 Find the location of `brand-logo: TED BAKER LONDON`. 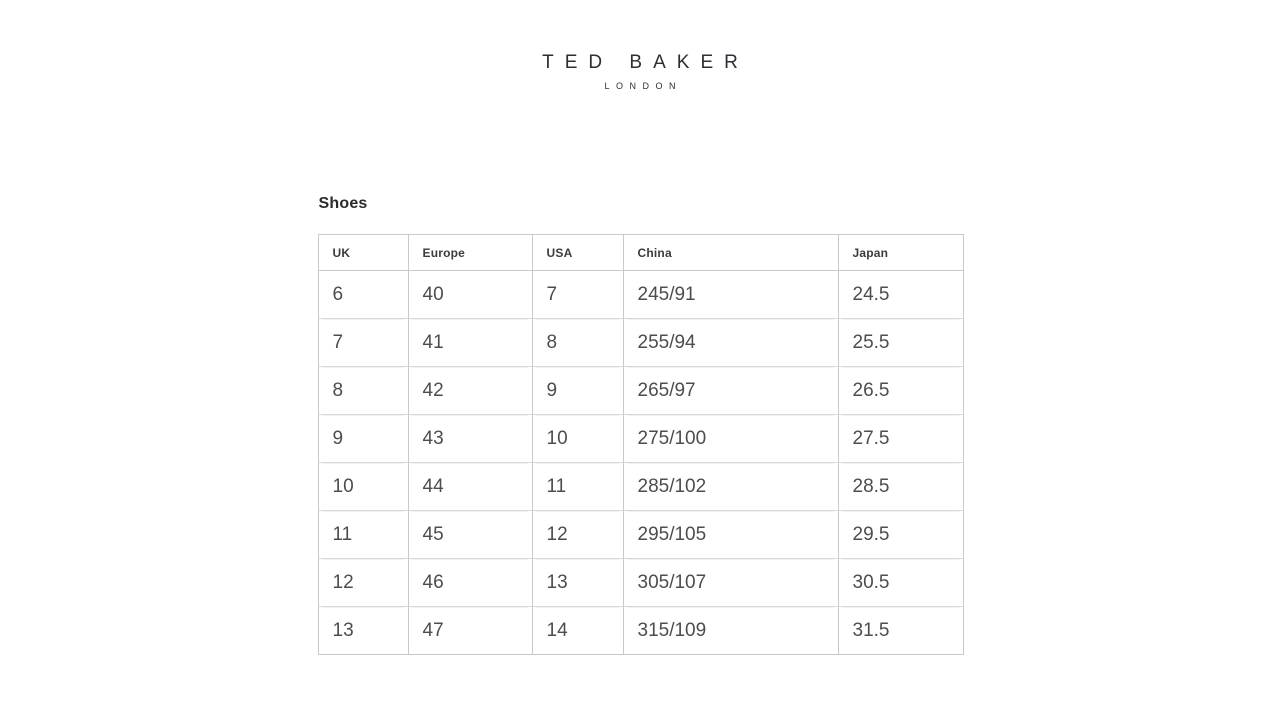

brand-logo: TED BAKER LONDON is located at coordinates (640, 71).